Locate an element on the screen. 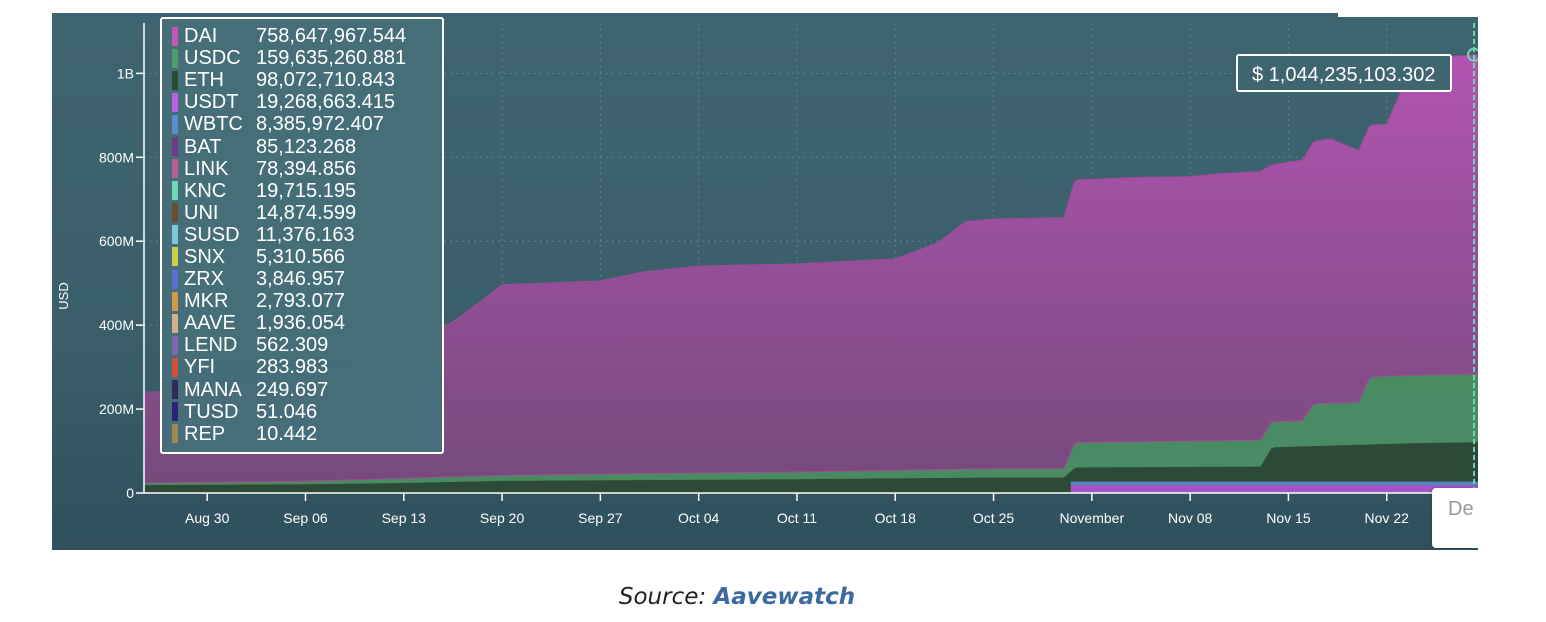 This screenshot has width=1546, height=622. legend-item-usdt: USDT 19,268,663.415 is located at coordinates (307, 102).